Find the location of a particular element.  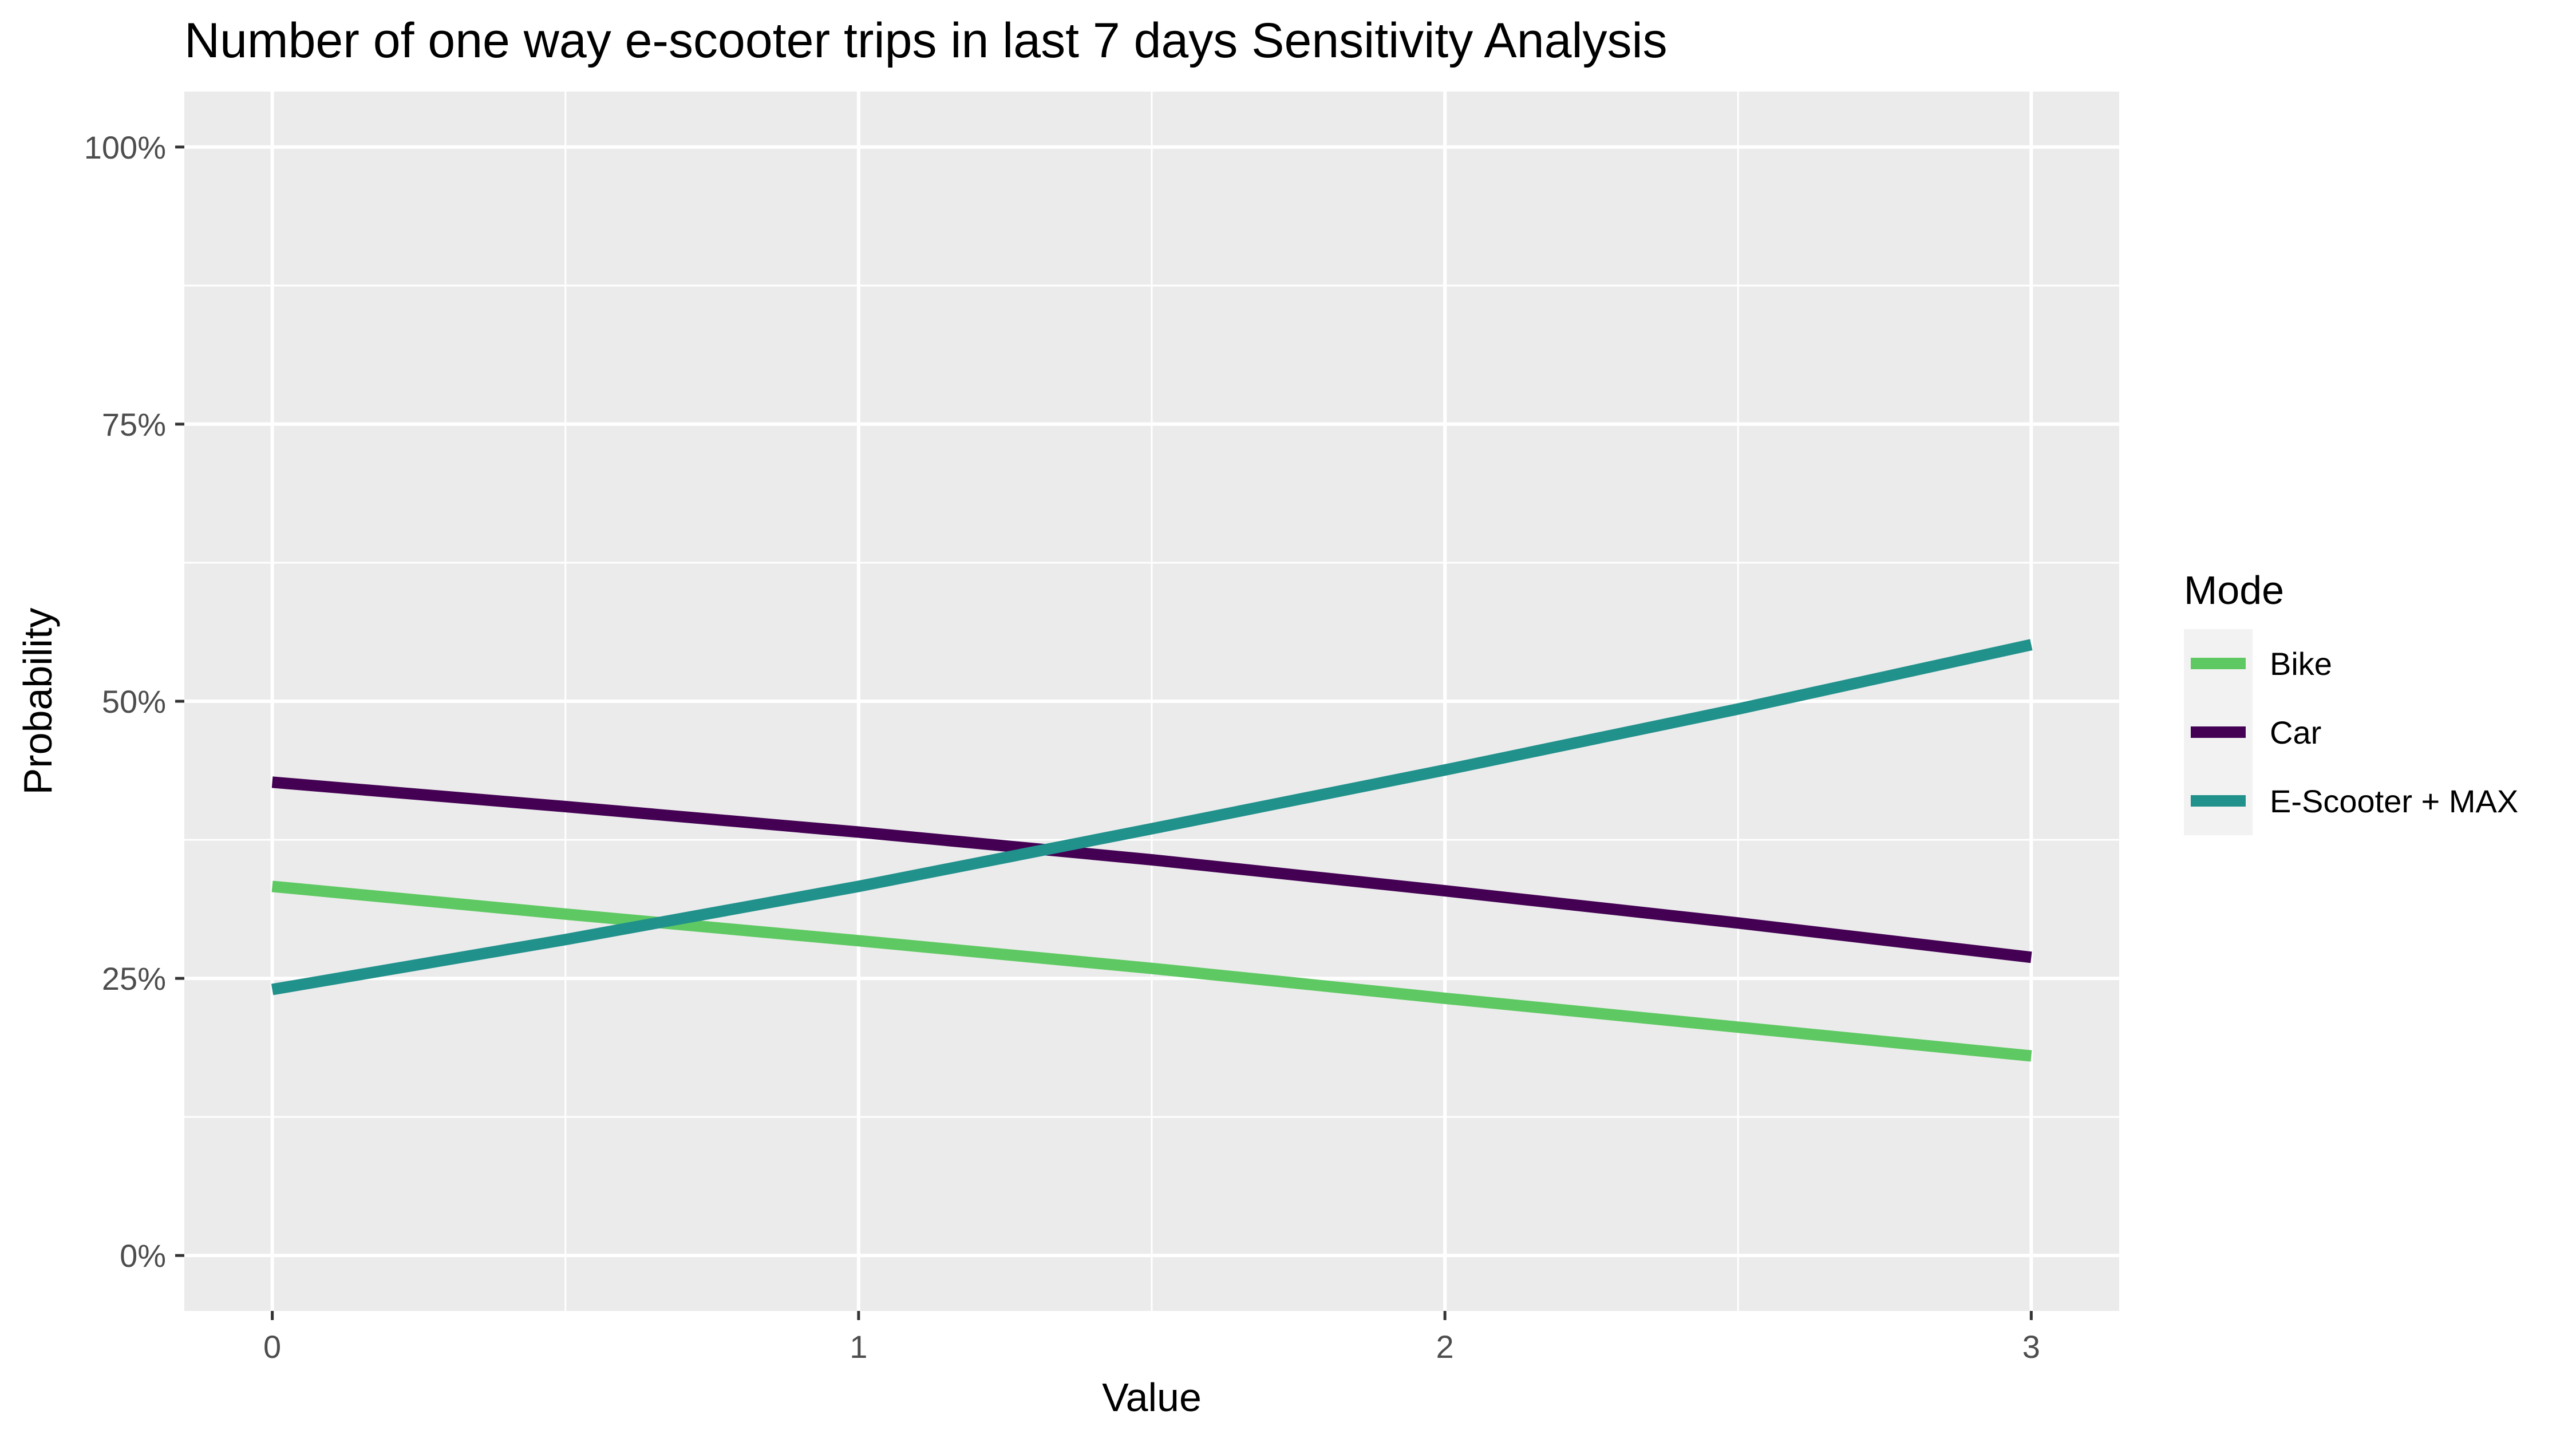

legend-title: Mode is located at coordinates (2234, 590).